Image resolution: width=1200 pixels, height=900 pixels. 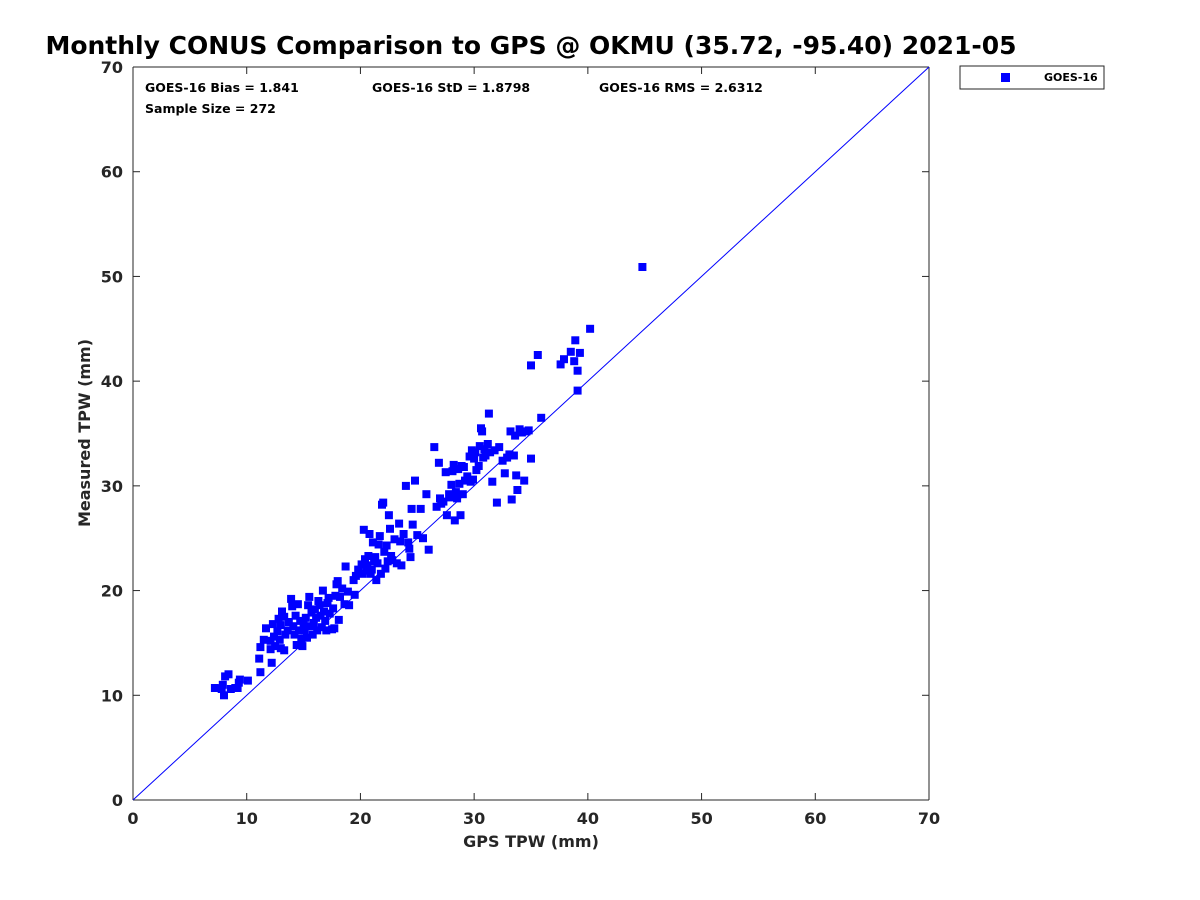 I want to click on y-tick-label: 50, so click(x=112, y=276).